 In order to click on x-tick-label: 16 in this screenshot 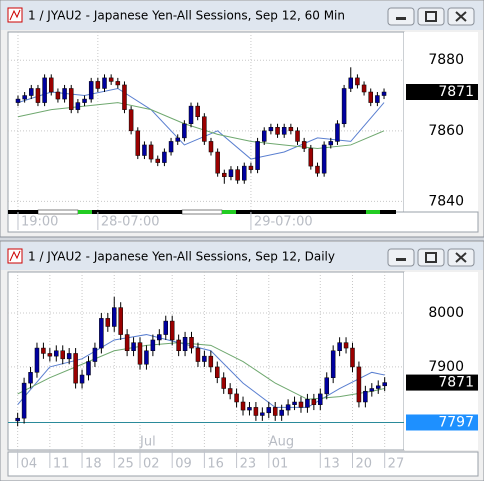, I will do `click(215, 464)`.